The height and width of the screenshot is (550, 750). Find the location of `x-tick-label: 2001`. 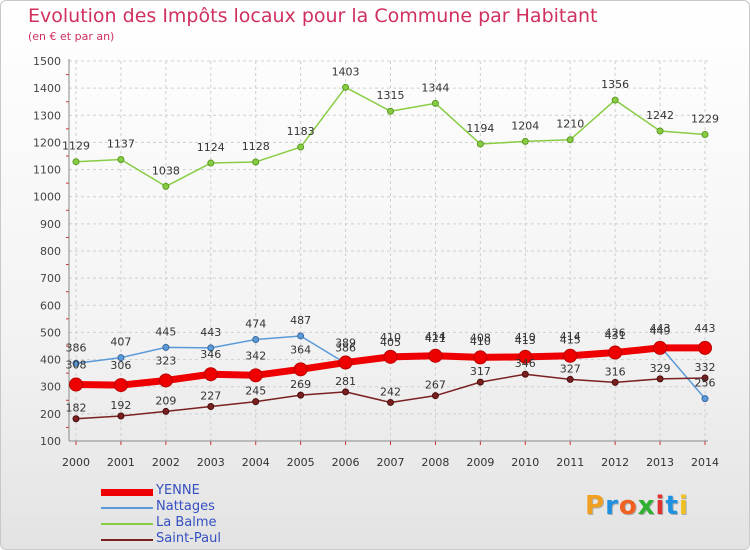

x-tick-label: 2001 is located at coordinates (121, 462).